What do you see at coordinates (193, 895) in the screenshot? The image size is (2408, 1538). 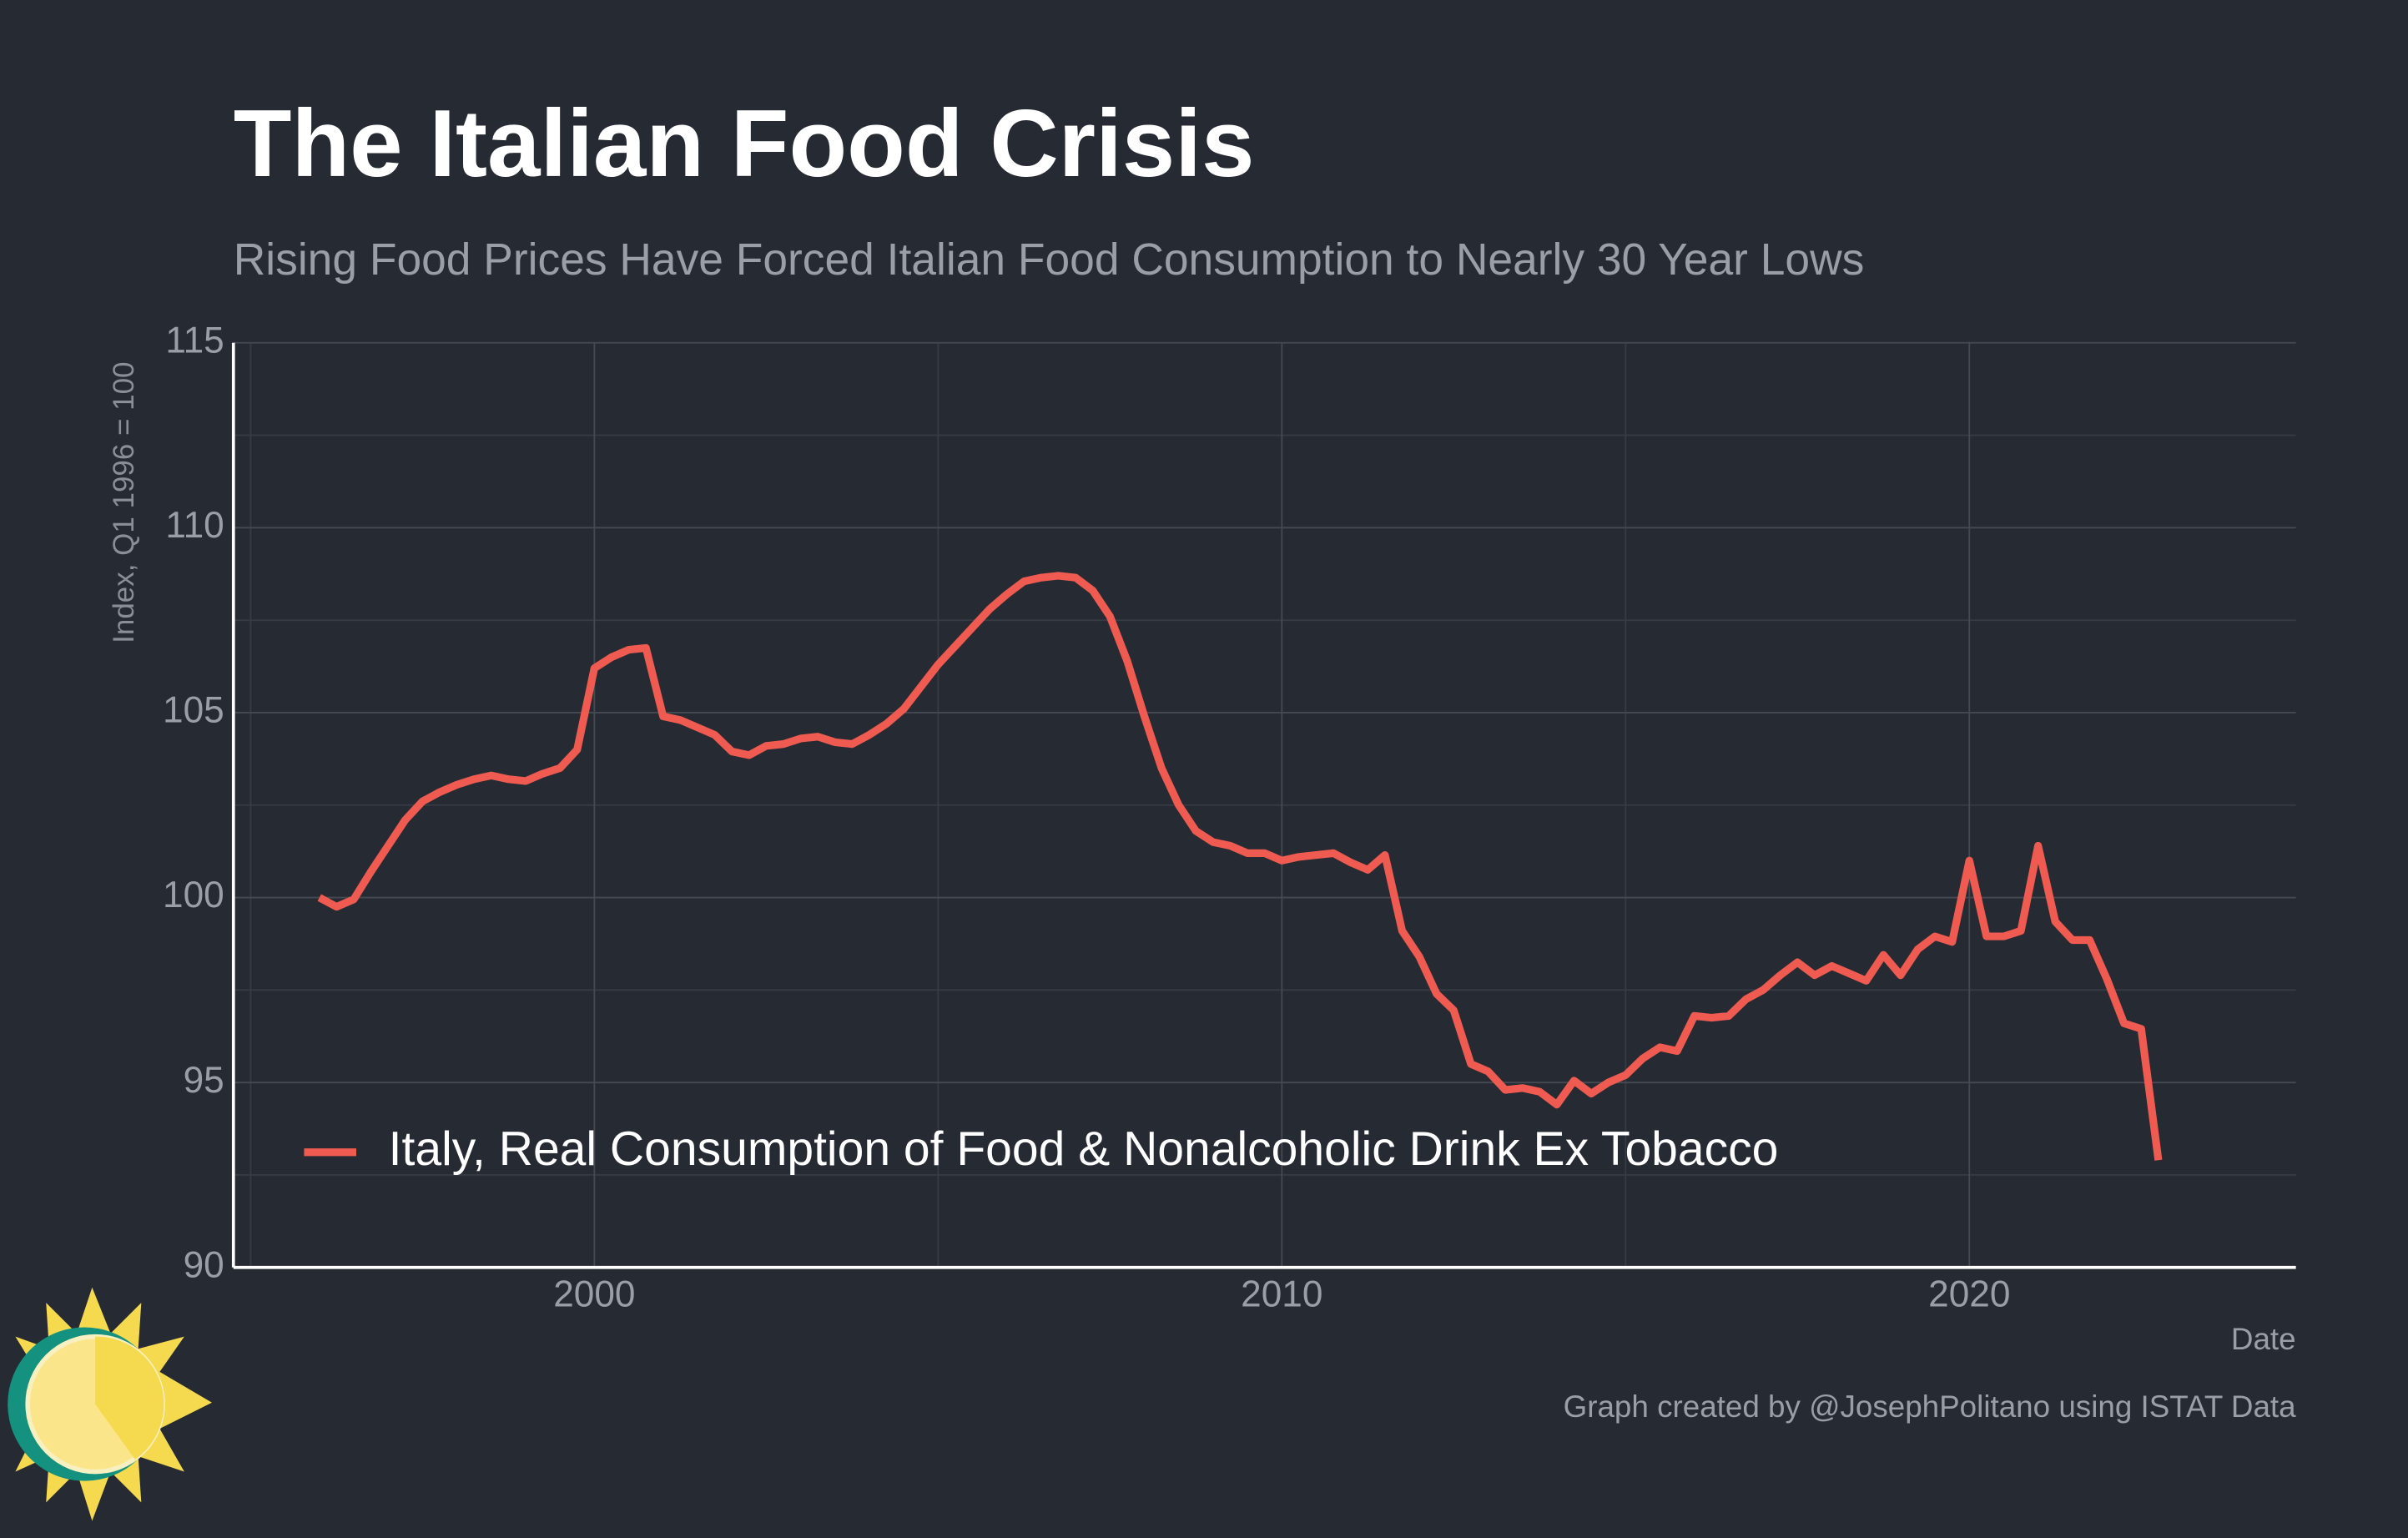 I see `y-tick-label: 100` at bounding box center [193, 895].